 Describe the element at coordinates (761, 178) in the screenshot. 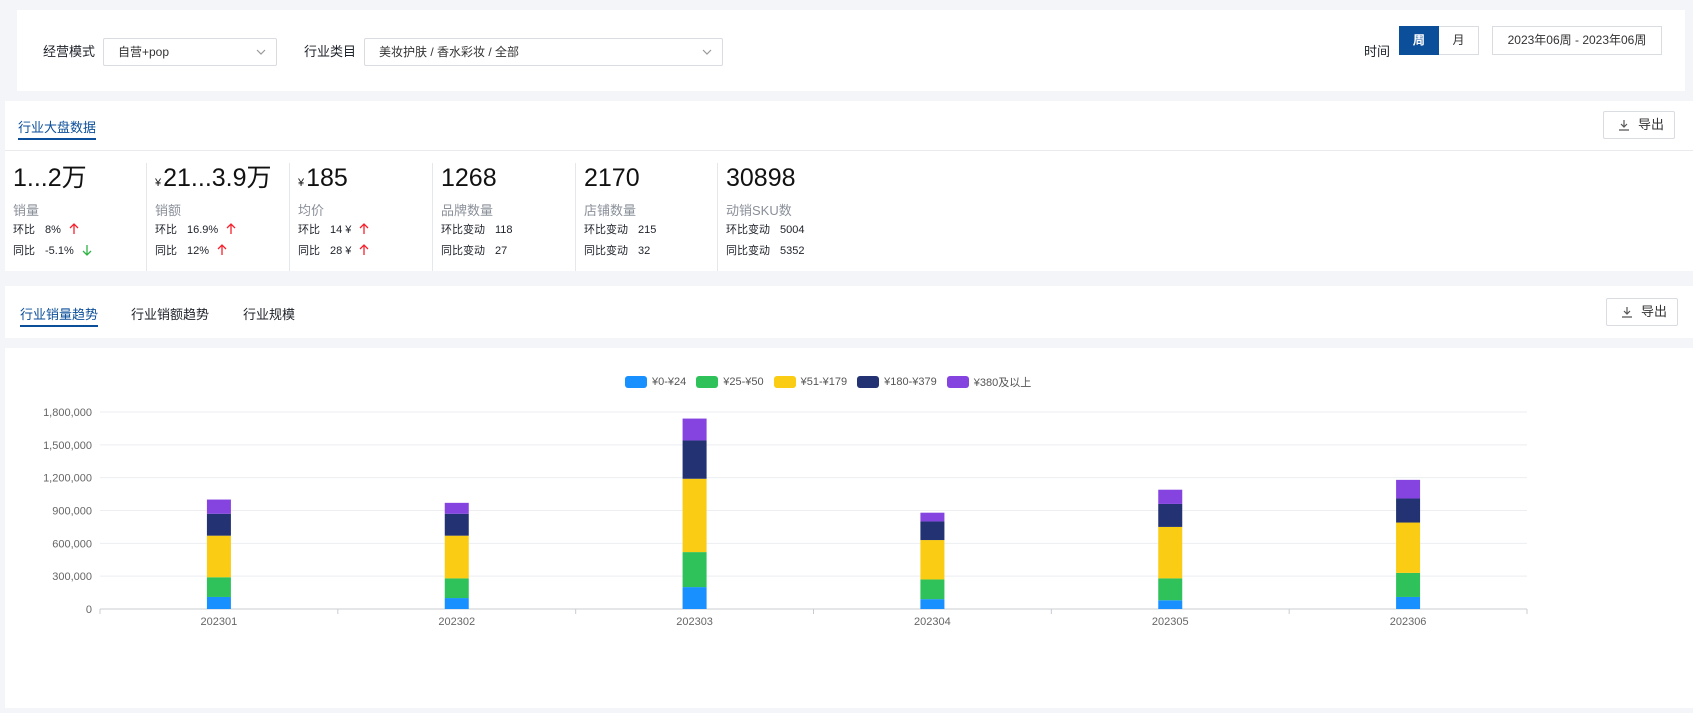

I see `stat-value-number: 30898` at that location.